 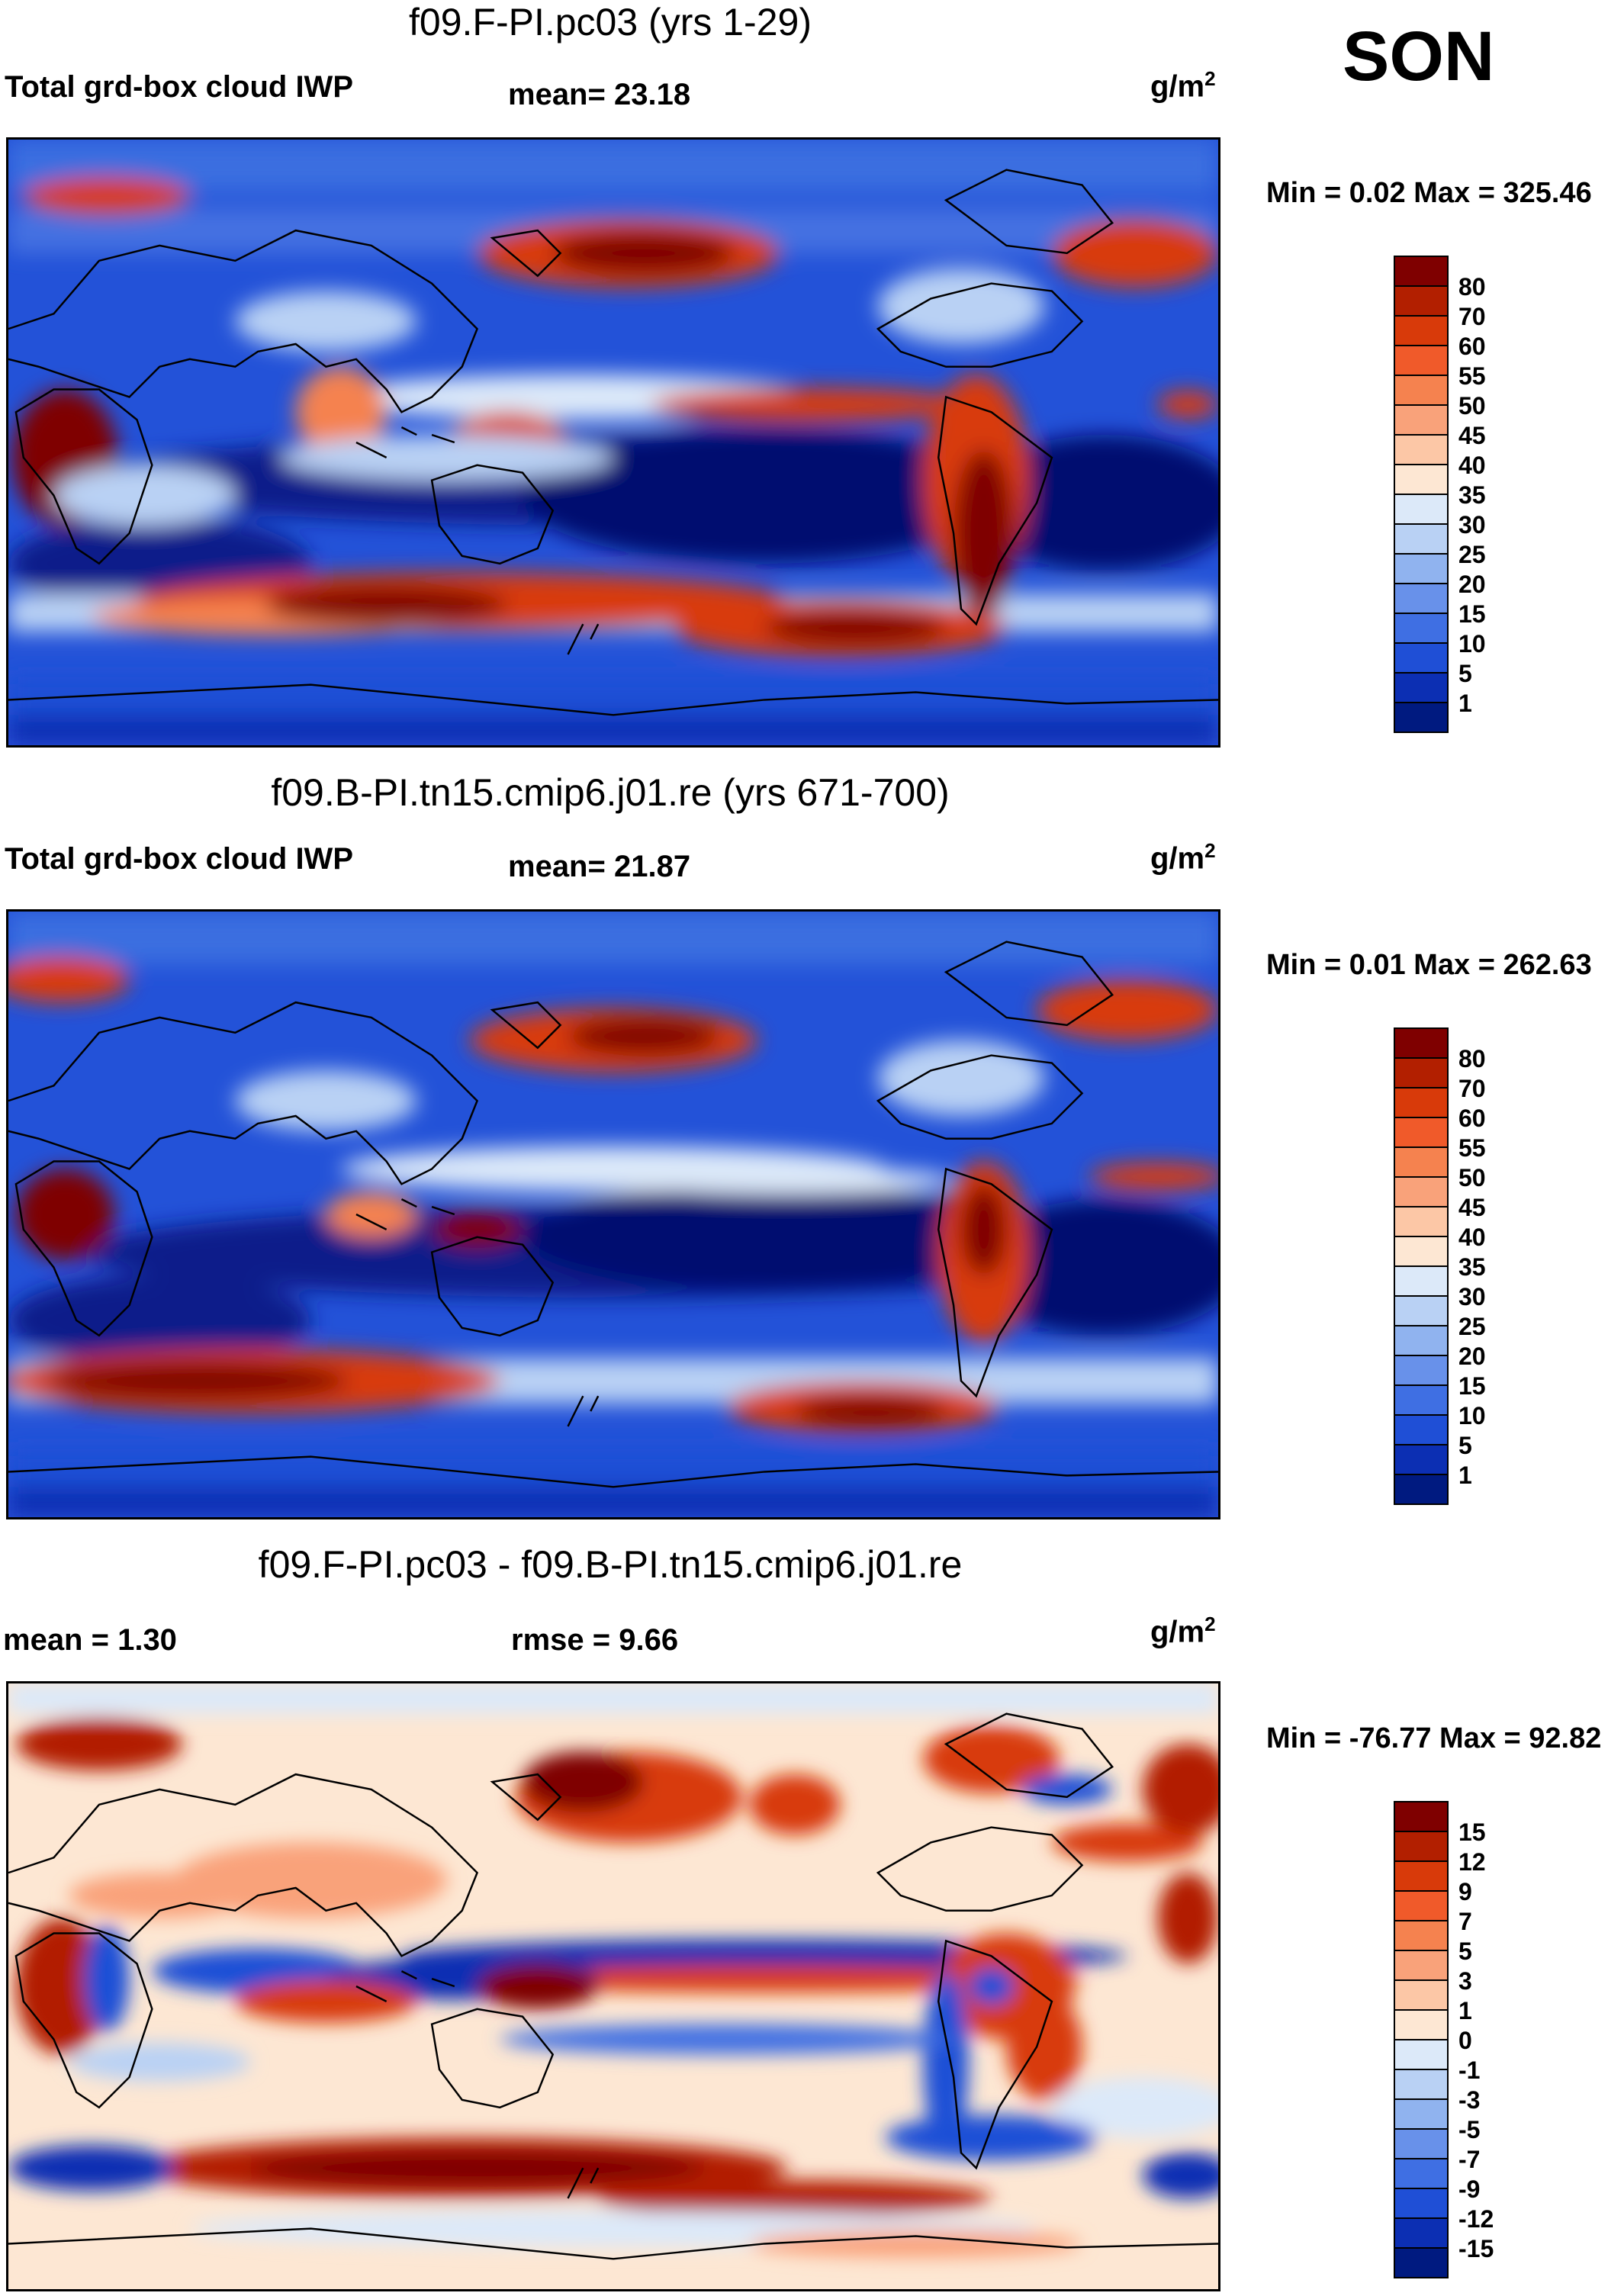 I want to click on panel-1-colorbar-tick-label: 5, so click(x=1465, y=674).